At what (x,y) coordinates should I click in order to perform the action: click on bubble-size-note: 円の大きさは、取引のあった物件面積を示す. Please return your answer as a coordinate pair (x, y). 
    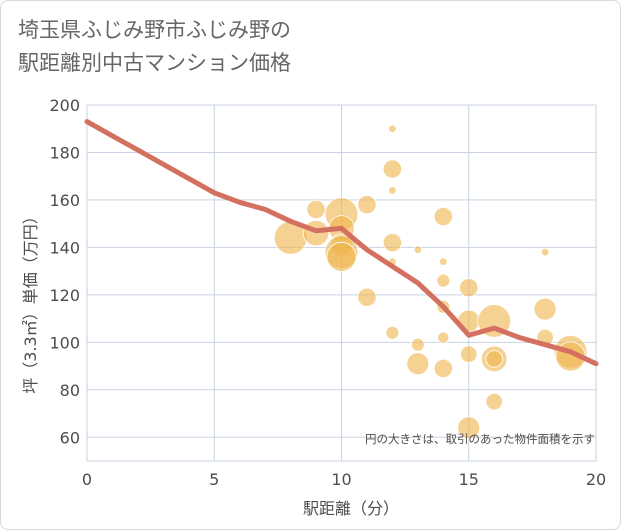
    Looking at the image, I should click on (480, 439).